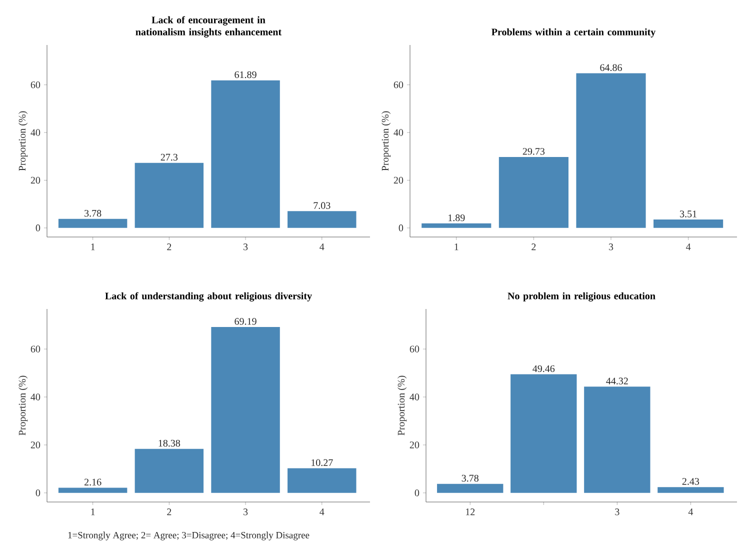  I want to click on data-label: 69.19, so click(245, 321).